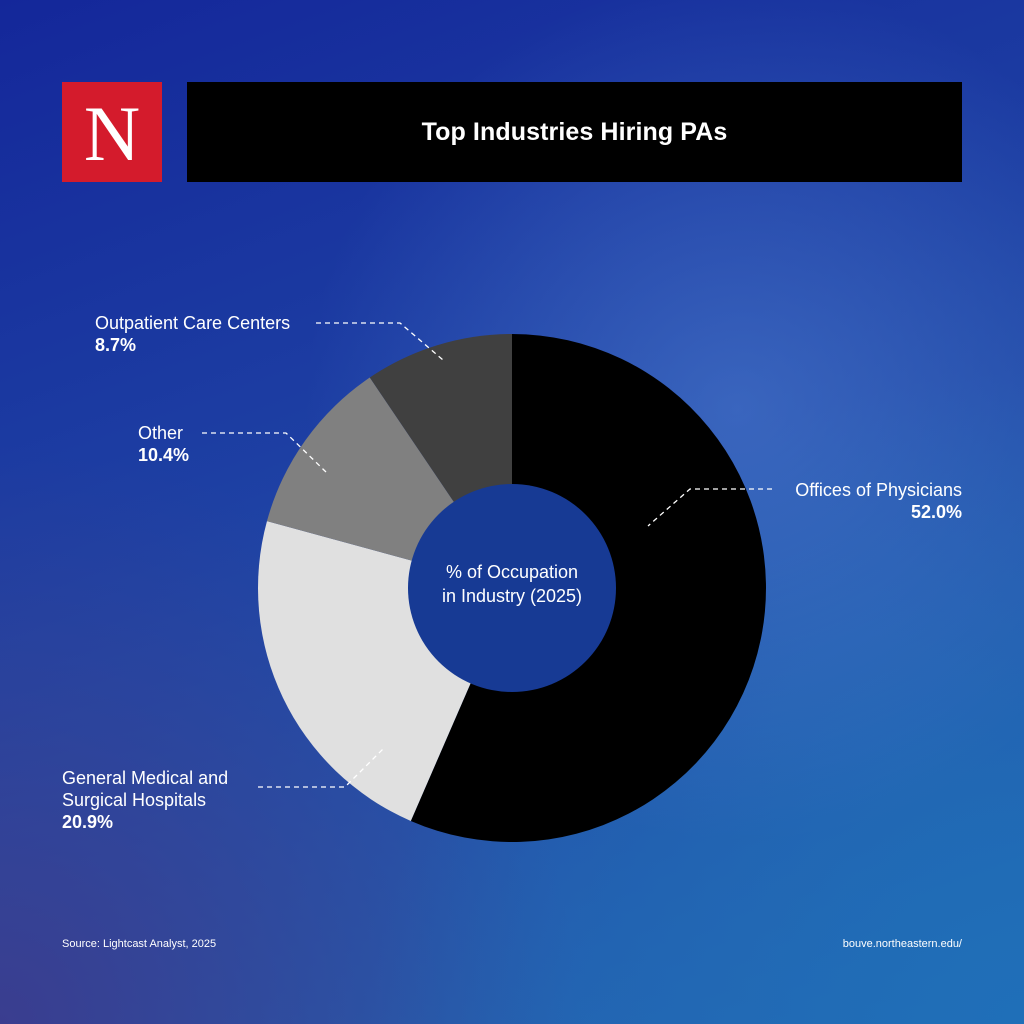 This screenshot has height=1024, width=1024. Describe the element at coordinates (163, 455) in the screenshot. I see `slice-label-value: 10.4%` at that location.